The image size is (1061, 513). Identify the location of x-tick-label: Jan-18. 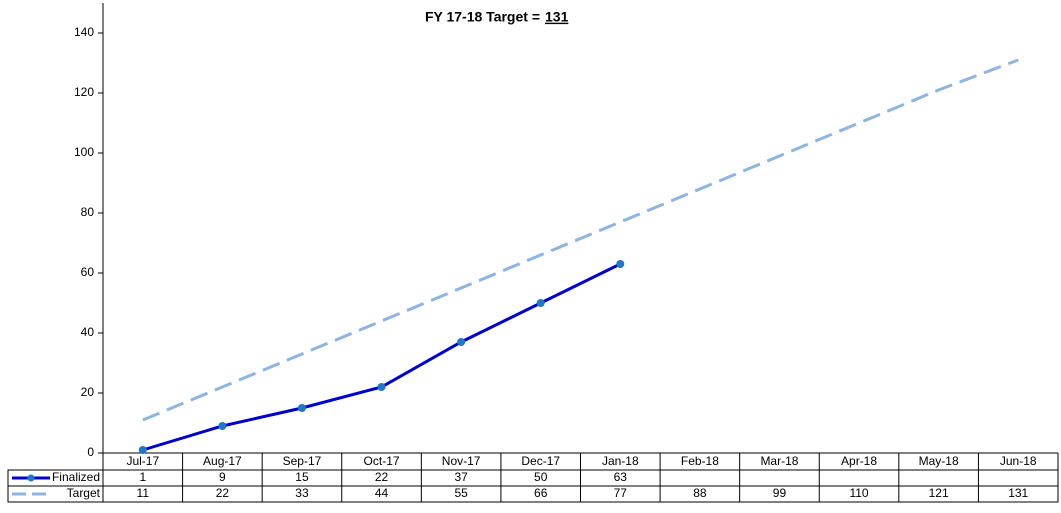
(620, 461).